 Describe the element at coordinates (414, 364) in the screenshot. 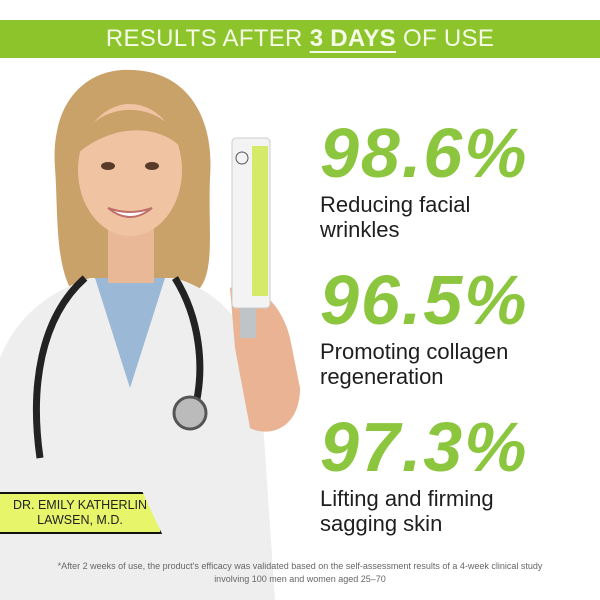

I see `stat-description: Promoting collagen regeneration` at that location.